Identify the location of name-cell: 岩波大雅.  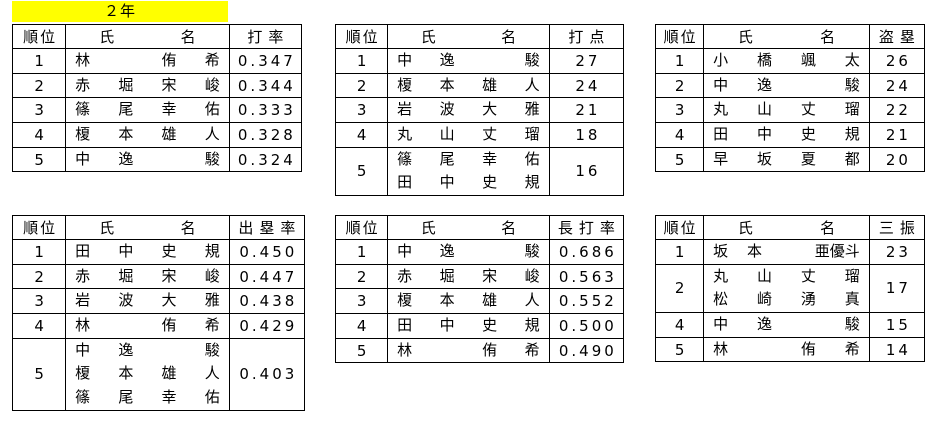
(147, 301).